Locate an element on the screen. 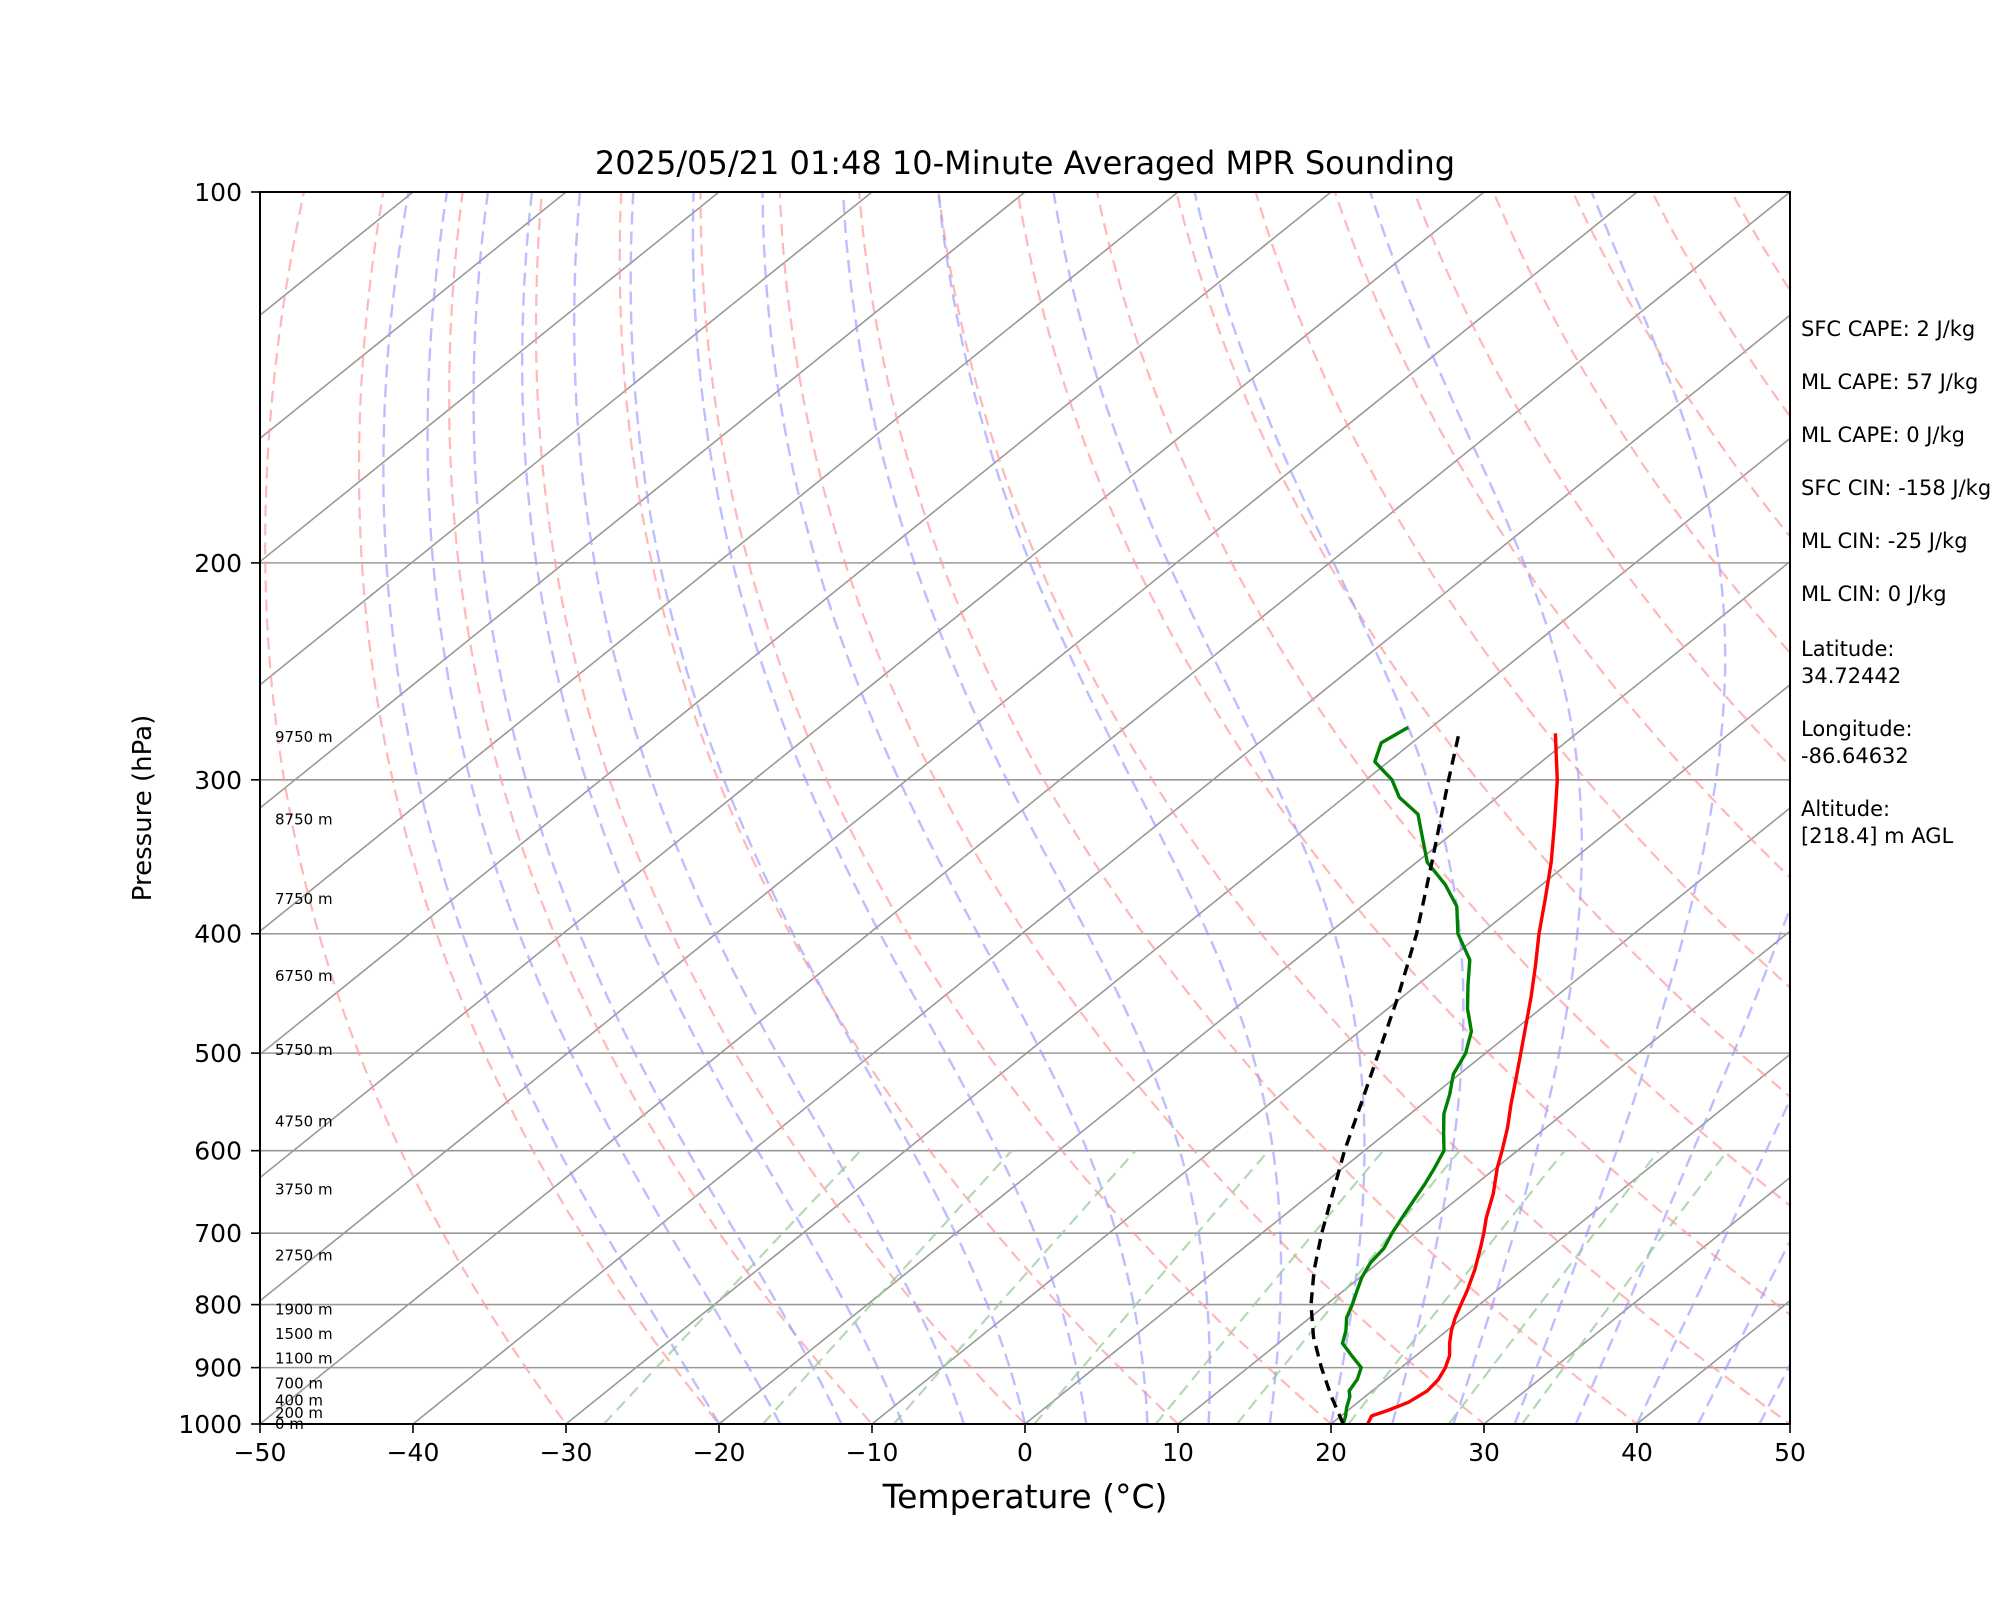  mixing-ratio-lines is located at coordinates (1165, 1286).